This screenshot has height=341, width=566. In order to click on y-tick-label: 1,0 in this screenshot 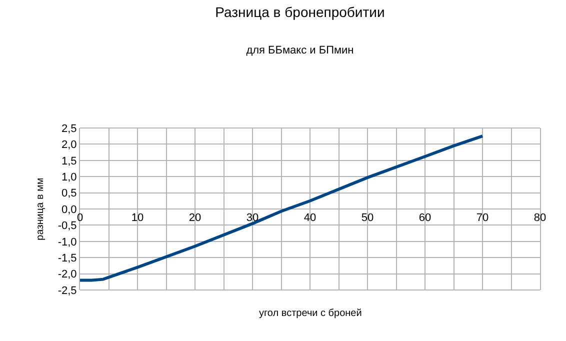, I will do `click(69, 177)`.